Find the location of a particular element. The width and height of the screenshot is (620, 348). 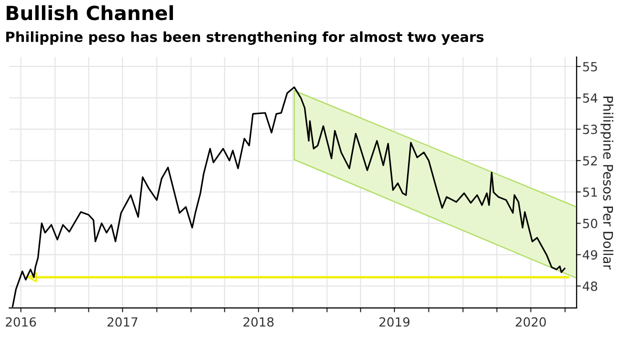

x-tick-label: 2019 is located at coordinates (394, 322).